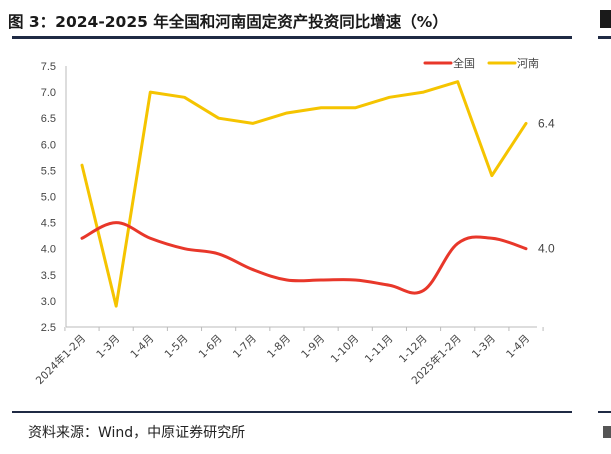 The image size is (611, 454). What do you see at coordinates (48, 328) in the screenshot?
I see `y-tick-label: 2.5` at bounding box center [48, 328].